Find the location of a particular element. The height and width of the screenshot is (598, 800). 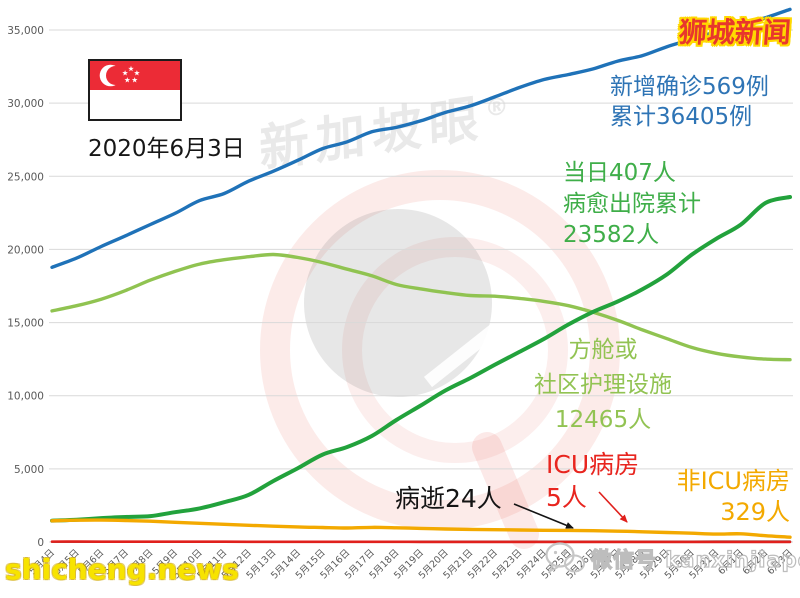

annotation-line: 12465人 is located at coordinates (603, 420).